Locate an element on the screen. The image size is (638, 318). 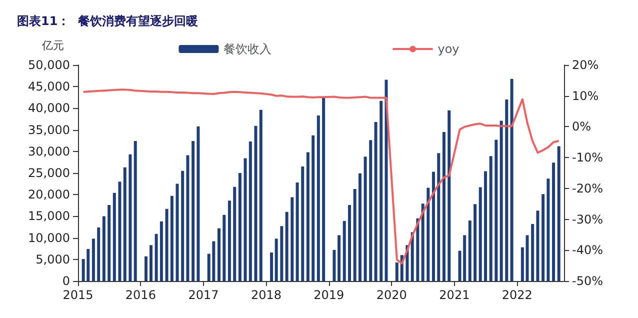
y-tick-label: 25,000 is located at coordinates (49, 173).